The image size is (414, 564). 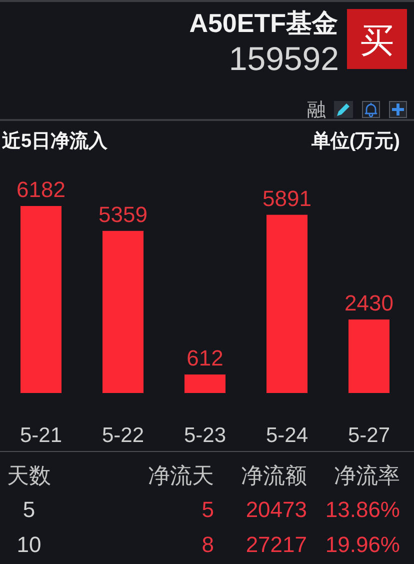 I want to click on text: A50ETF基金, so click(x=263, y=23).